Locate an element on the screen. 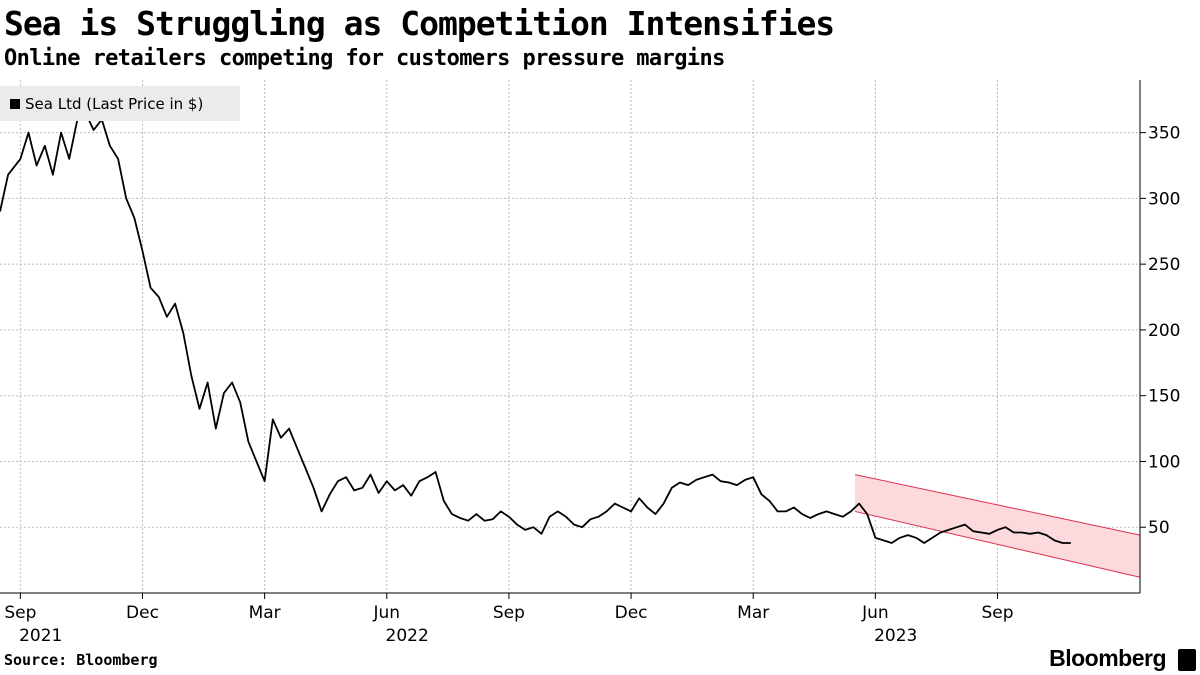 The image size is (1200, 675). y-tick-label: 250 is located at coordinates (1164, 265).